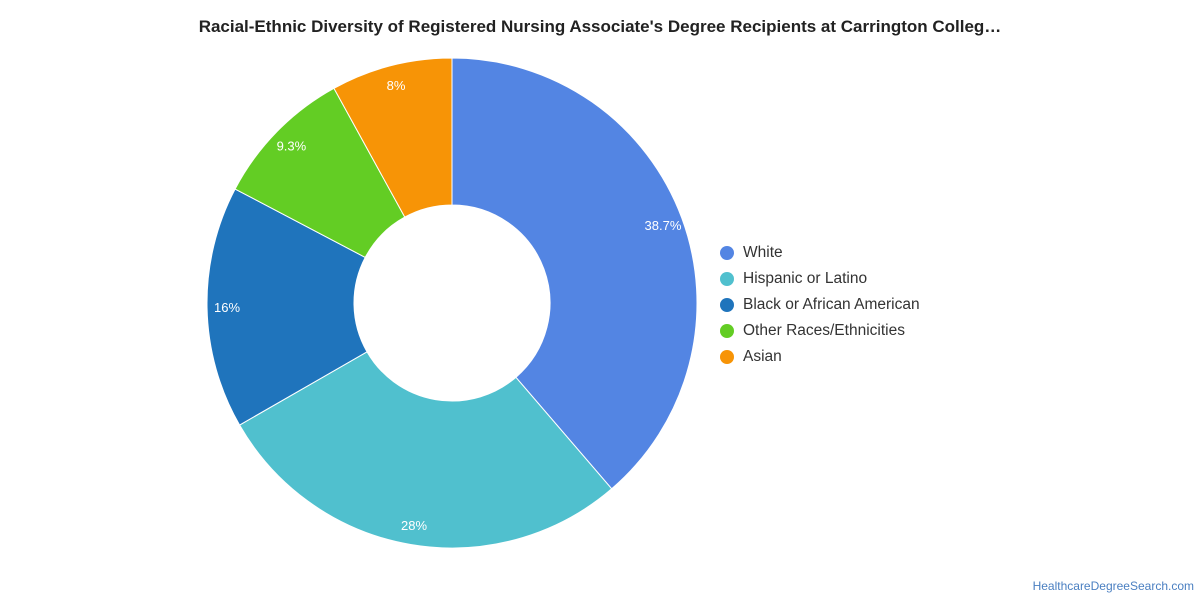 The image size is (1200, 600). Describe the element at coordinates (805, 278) in the screenshot. I see `legend-label: Hispanic or Latino` at that location.